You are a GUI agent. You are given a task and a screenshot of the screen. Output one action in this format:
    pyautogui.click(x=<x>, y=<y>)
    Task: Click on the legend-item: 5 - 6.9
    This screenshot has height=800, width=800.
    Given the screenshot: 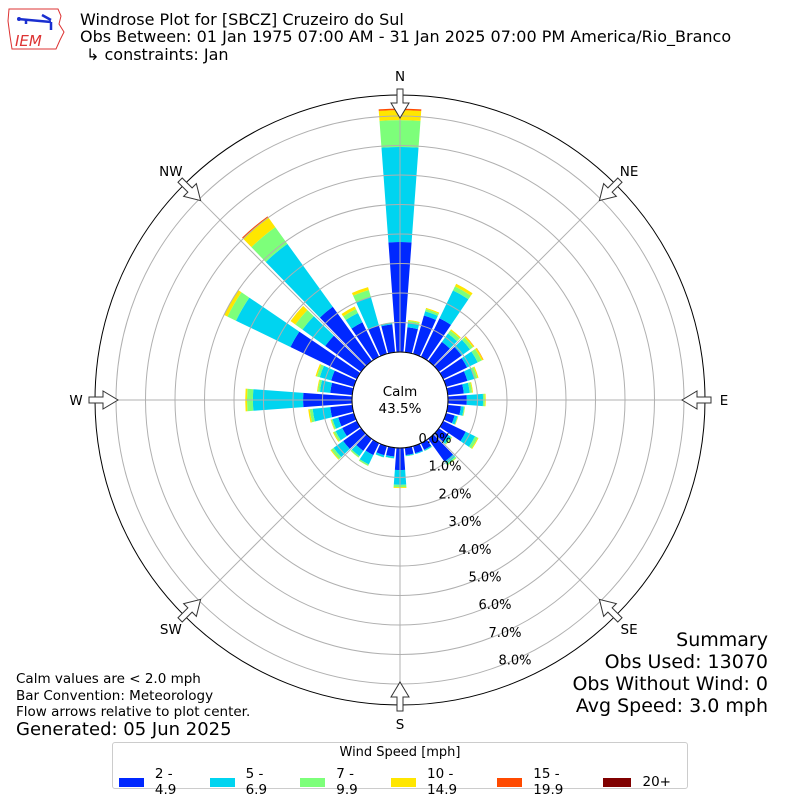 What is the action you would take?
    pyautogui.click(x=247, y=782)
    